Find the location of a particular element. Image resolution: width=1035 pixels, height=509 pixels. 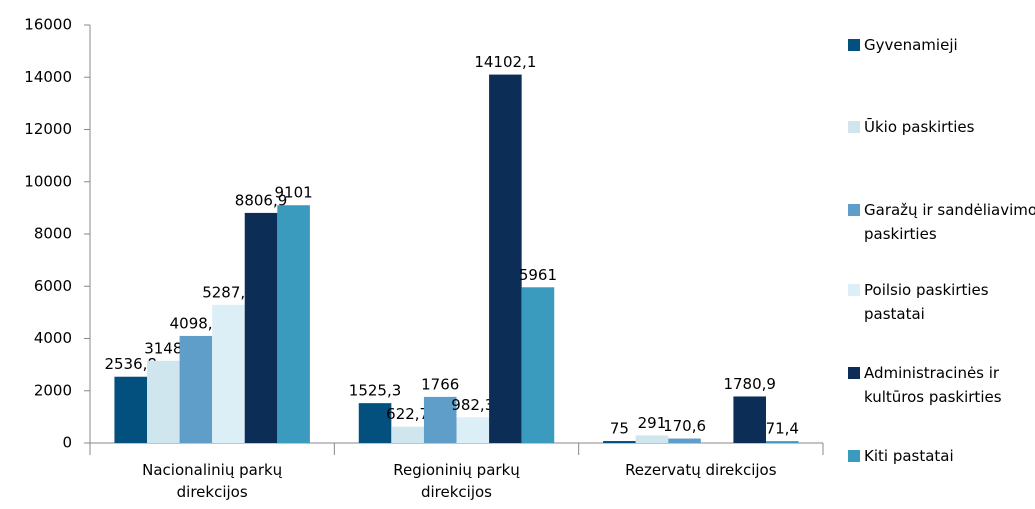

data-label: 9101 is located at coordinates (294, 193).